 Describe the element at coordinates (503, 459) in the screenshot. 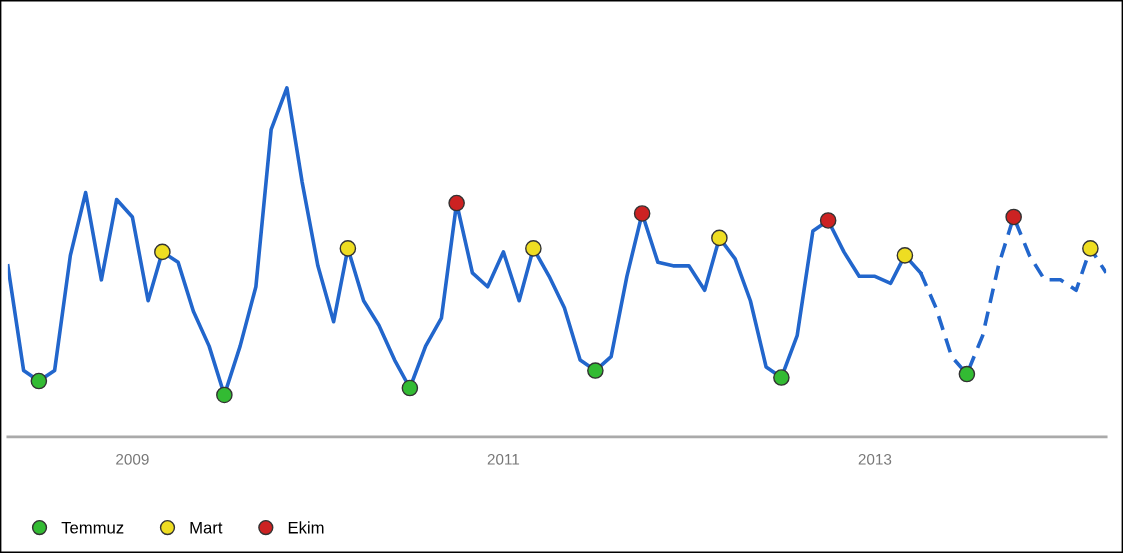

I see `x-tick-label: 2011` at that location.